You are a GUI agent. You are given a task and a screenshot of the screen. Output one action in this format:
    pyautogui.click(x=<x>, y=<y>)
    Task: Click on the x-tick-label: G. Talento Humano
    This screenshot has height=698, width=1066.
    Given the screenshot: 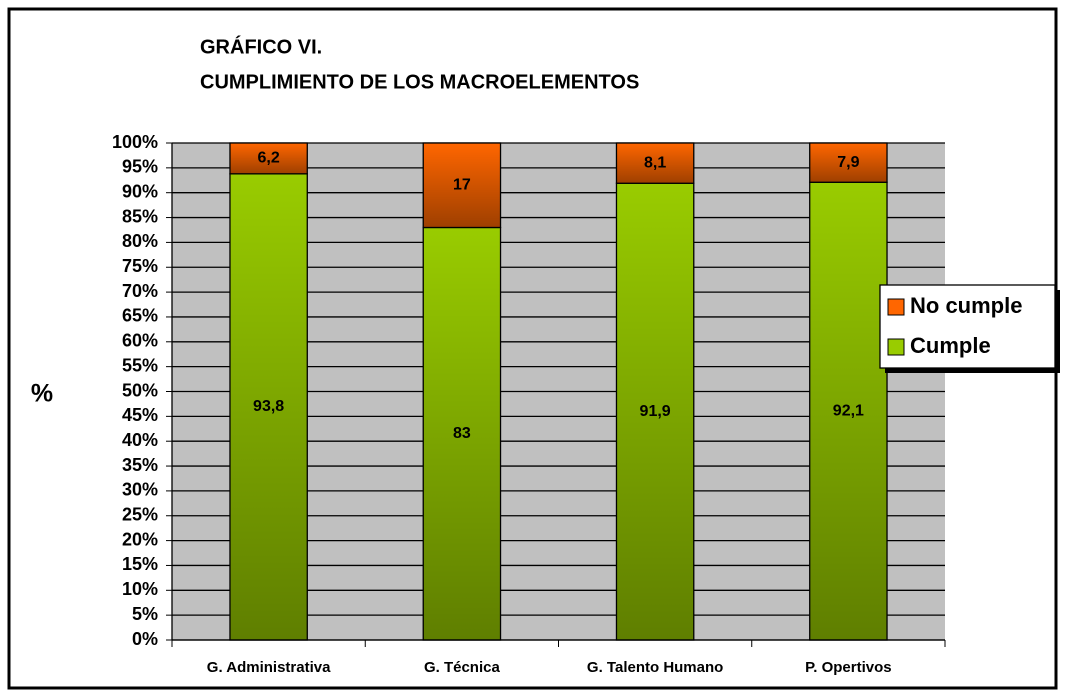 What is the action you would take?
    pyautogui.click(x=655, y=667)
    